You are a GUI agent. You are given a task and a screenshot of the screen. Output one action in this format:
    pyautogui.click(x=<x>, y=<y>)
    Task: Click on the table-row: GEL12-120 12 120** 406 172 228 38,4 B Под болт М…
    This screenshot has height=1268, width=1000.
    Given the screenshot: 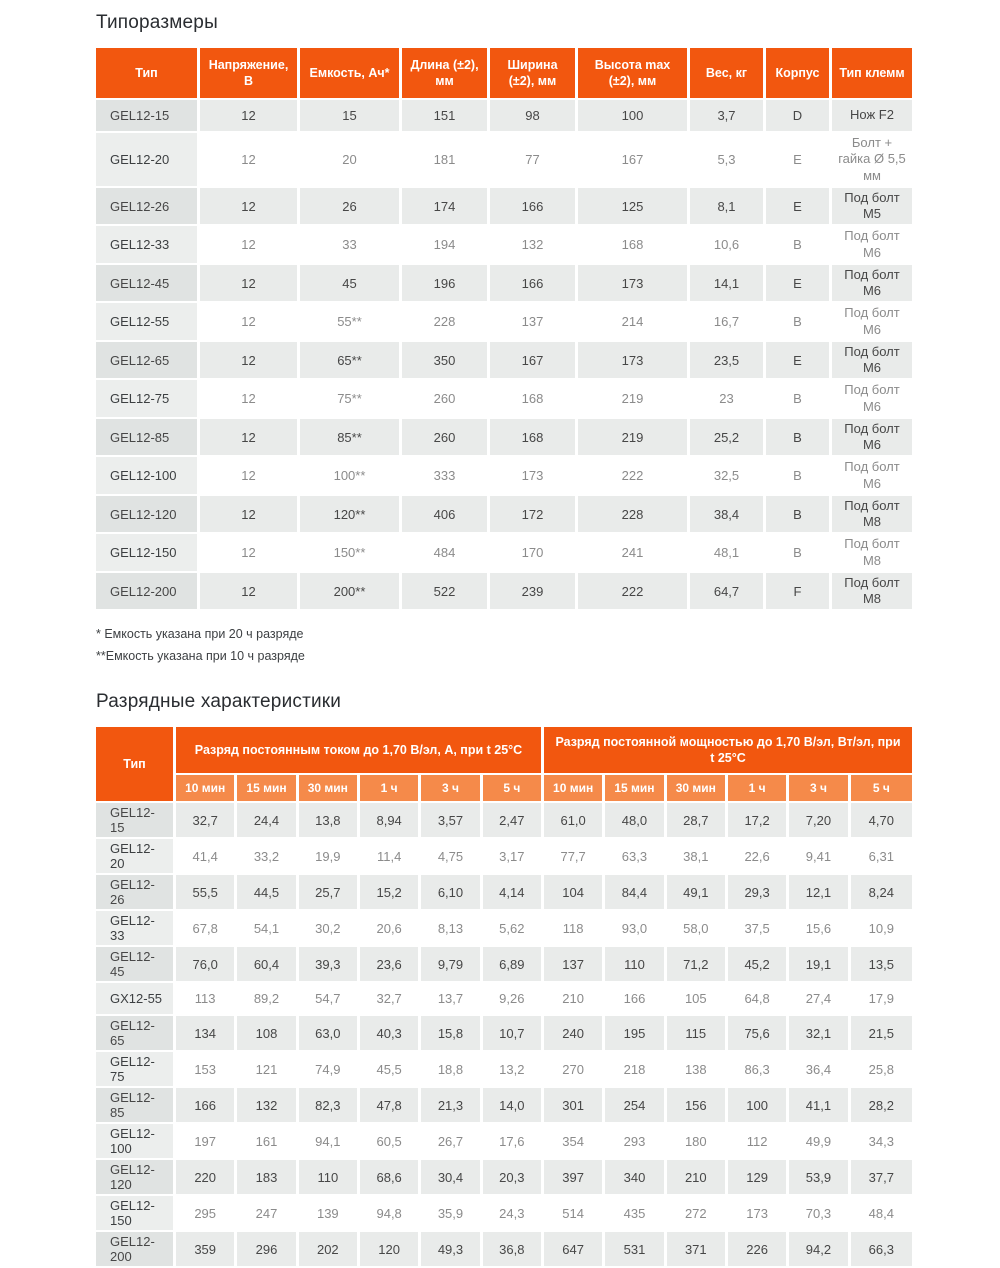 What is the action you would take?
    pyautogui.click(x=504, y=515)
    